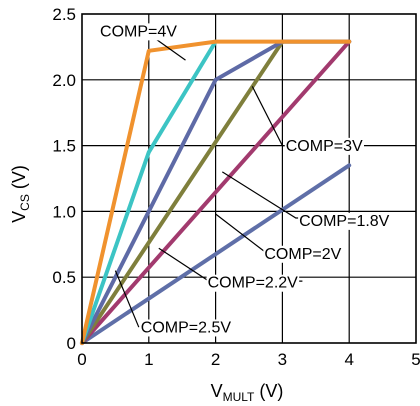 This screenshot has width=420, height=406. What do you see at coordinates (415, 359) in the screenshot?
I see `x-tick-label: 5` at bounding box center [415, 359].